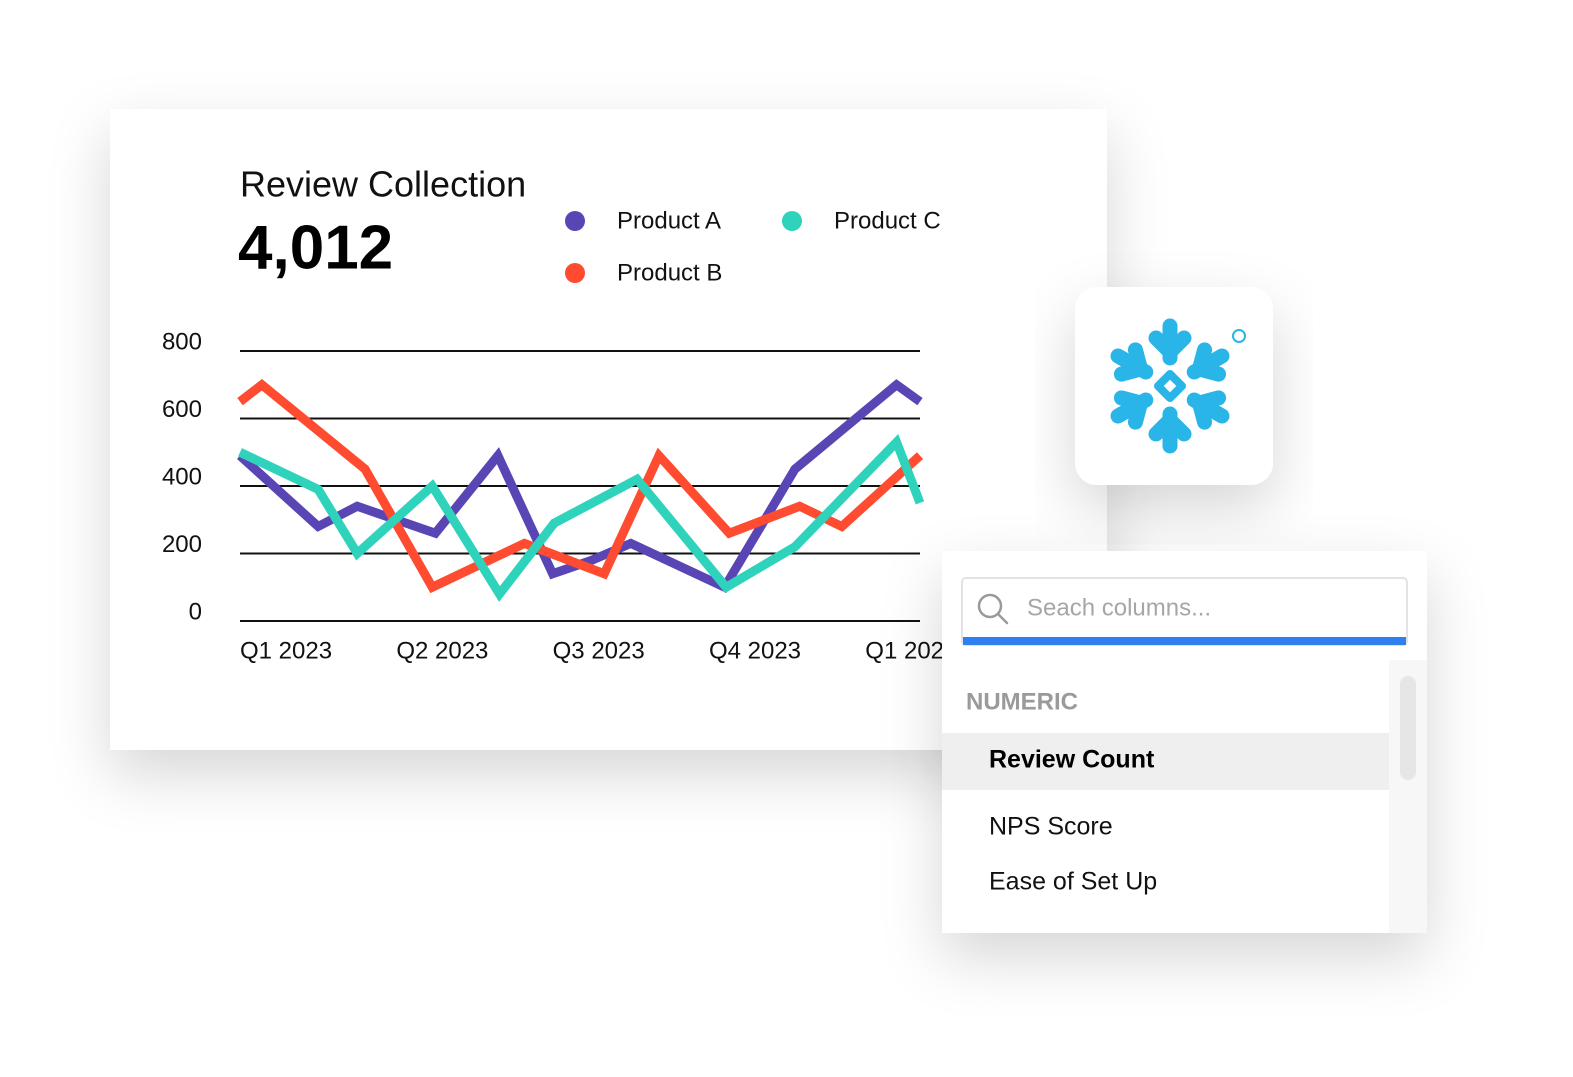 The height and width of the screenshot is (1077, 1573). Describe the element at coordinates (669, 272) in the screenshot. I see `legend-label: Product B` at that location.